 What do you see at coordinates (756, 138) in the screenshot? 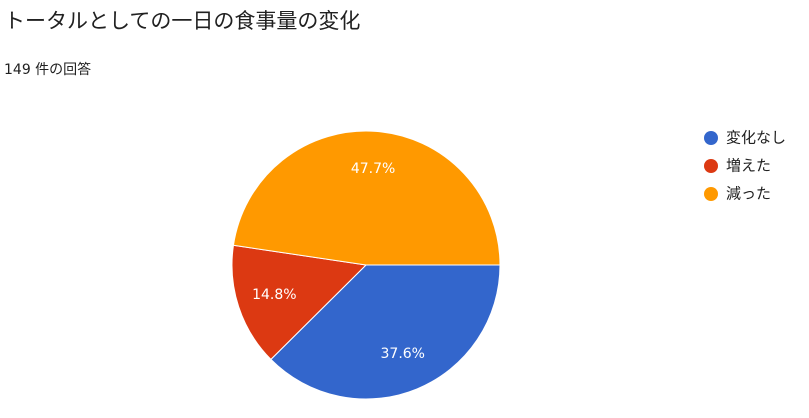
I see `legend-label: 変化なし` at bounding box center [756, 138].